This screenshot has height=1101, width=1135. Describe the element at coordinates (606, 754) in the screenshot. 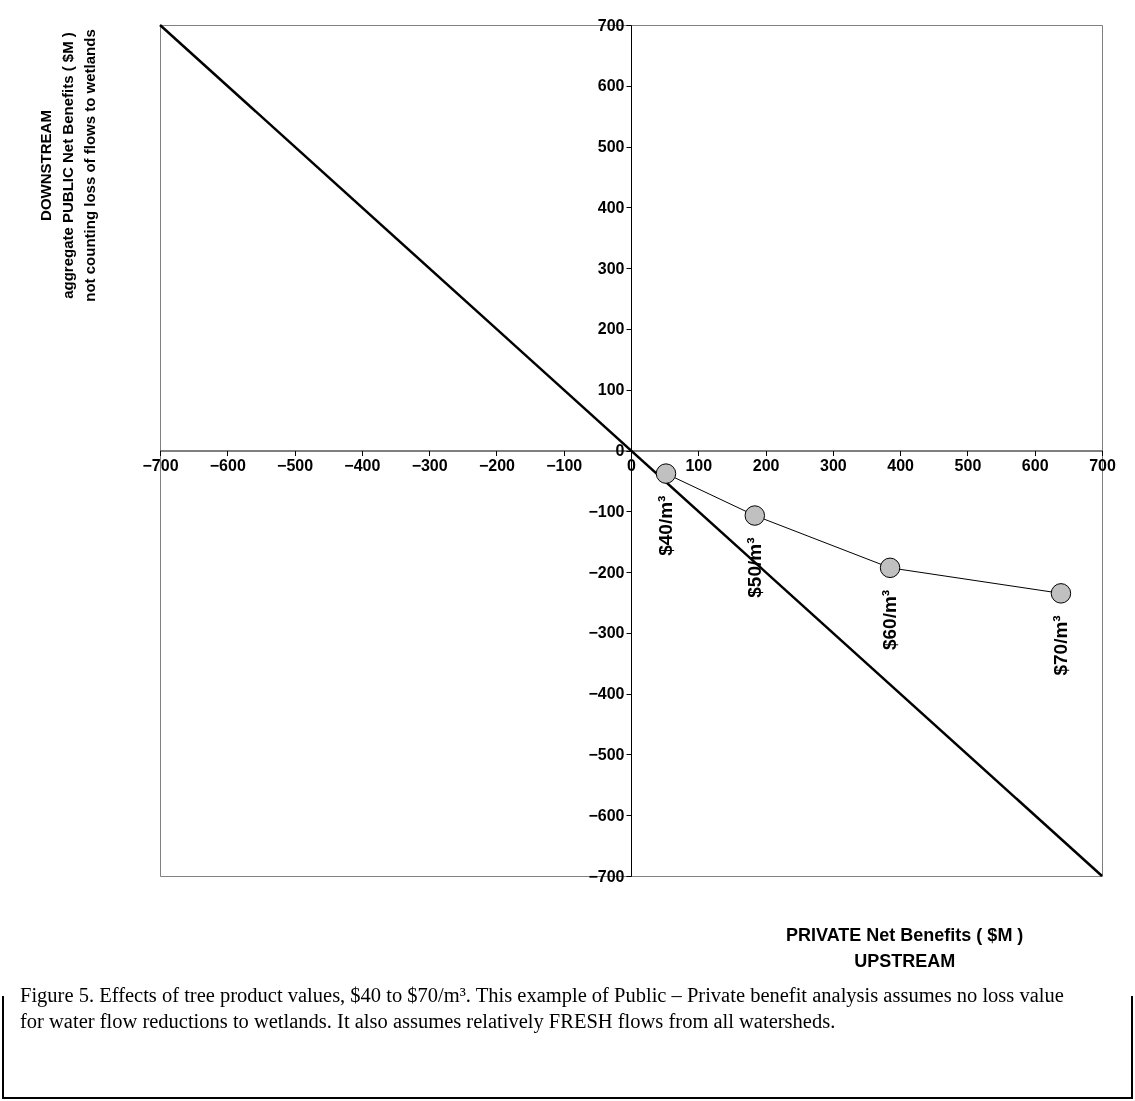

I see `y-tick-label: −500` at that location.